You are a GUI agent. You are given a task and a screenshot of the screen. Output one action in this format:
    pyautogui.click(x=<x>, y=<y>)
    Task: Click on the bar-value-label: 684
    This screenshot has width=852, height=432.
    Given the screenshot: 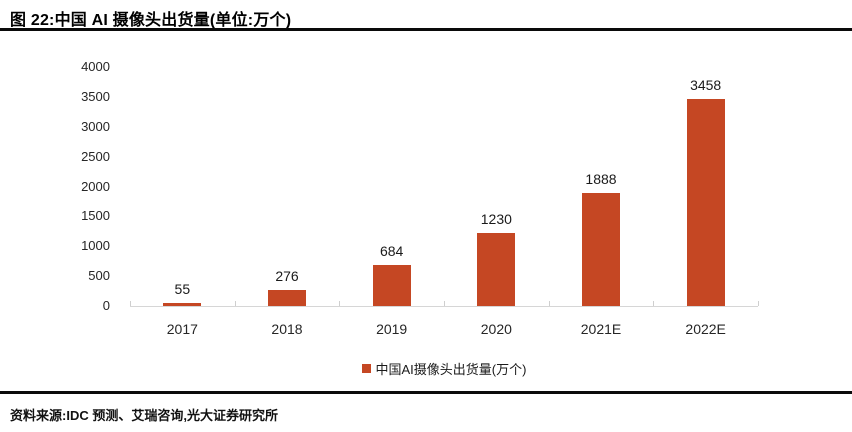 What is the action you would take?
    pyautogui.click(x=391, y=251)
    